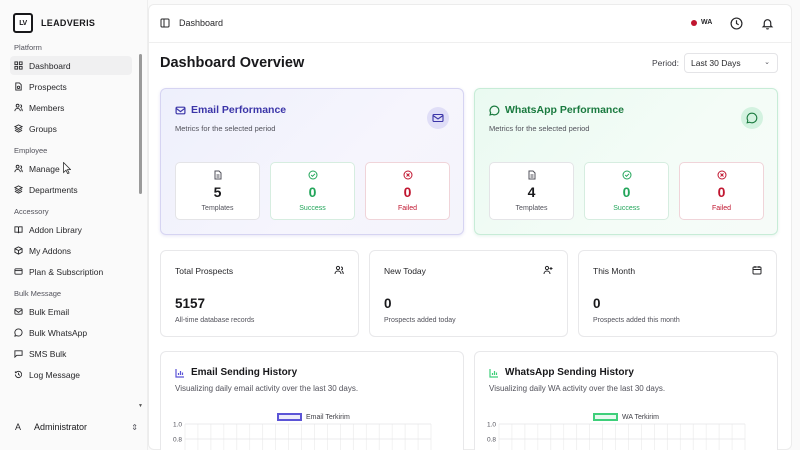 The image size is (800, 450). Describe the element at coordinates (225, 128) in the screenshot. I see `email-performance-subtitle: Metrics for the selected period` at that location.